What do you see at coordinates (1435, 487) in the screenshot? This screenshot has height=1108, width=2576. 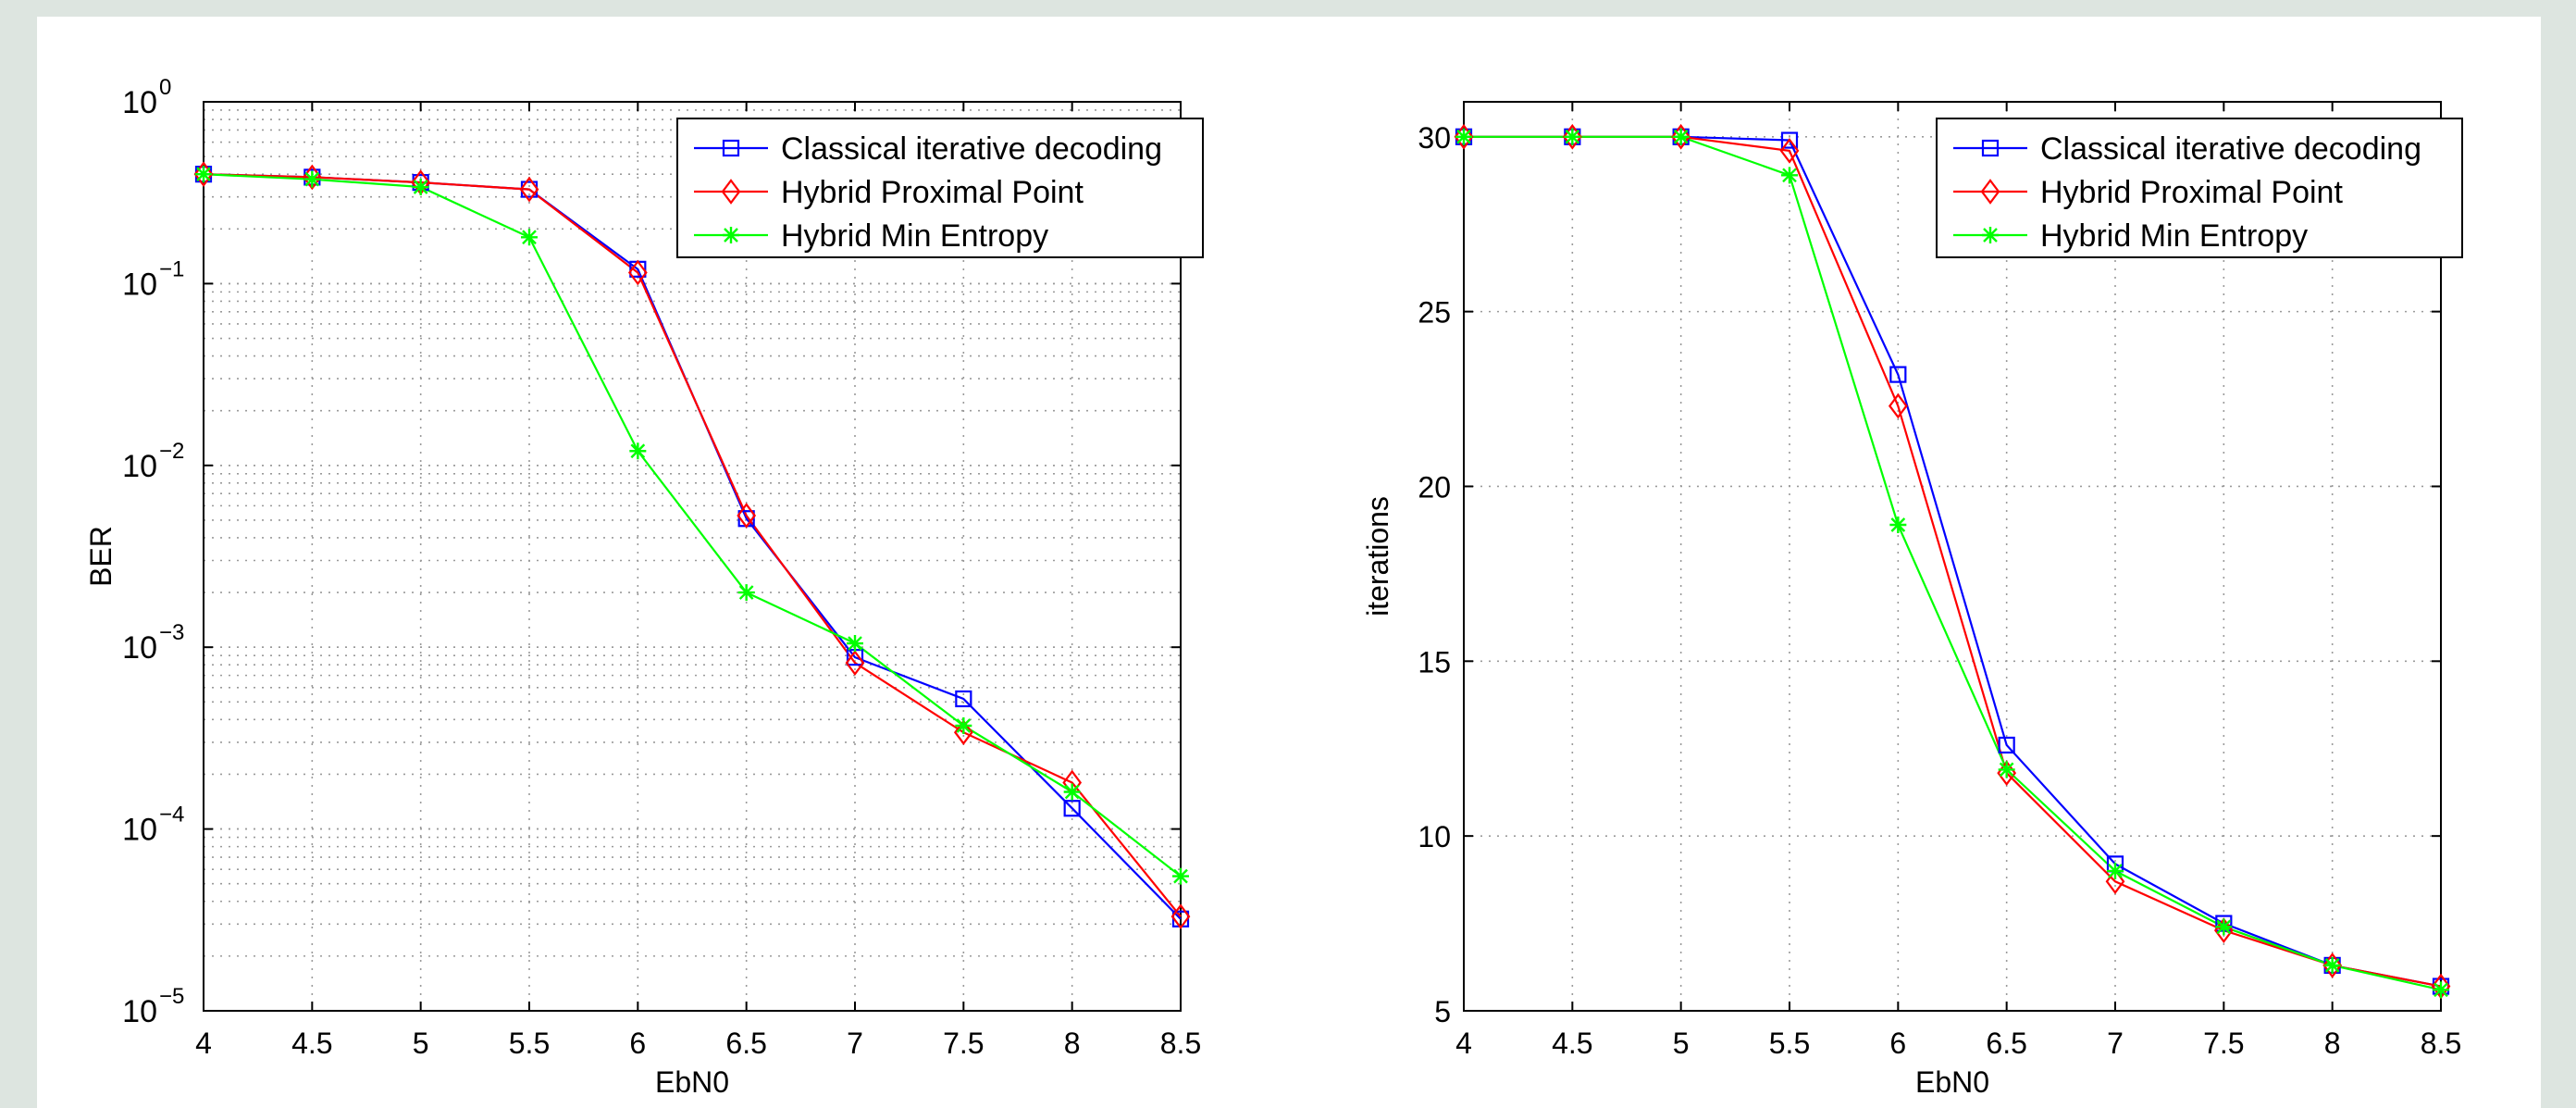 I see `y-tick-label: 20` at bounding box center [1435, 487].